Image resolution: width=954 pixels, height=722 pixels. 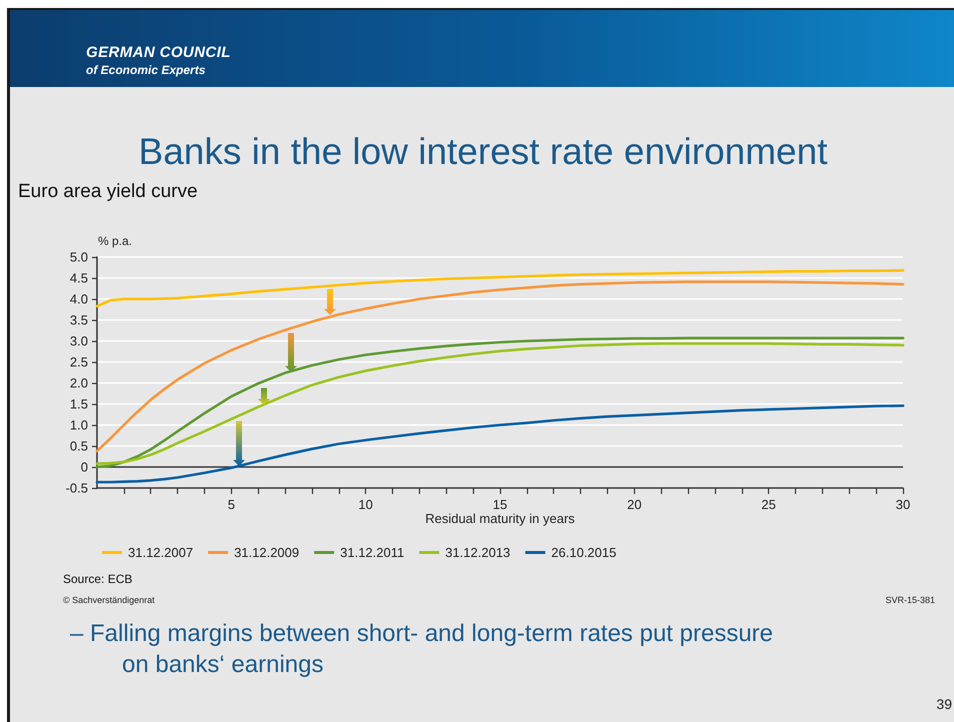 What do you see at coordinates (483, 152) in the screenshot?
I see `chart-title: Banks in the low interest rate environment` at bounding box center [483, 152].